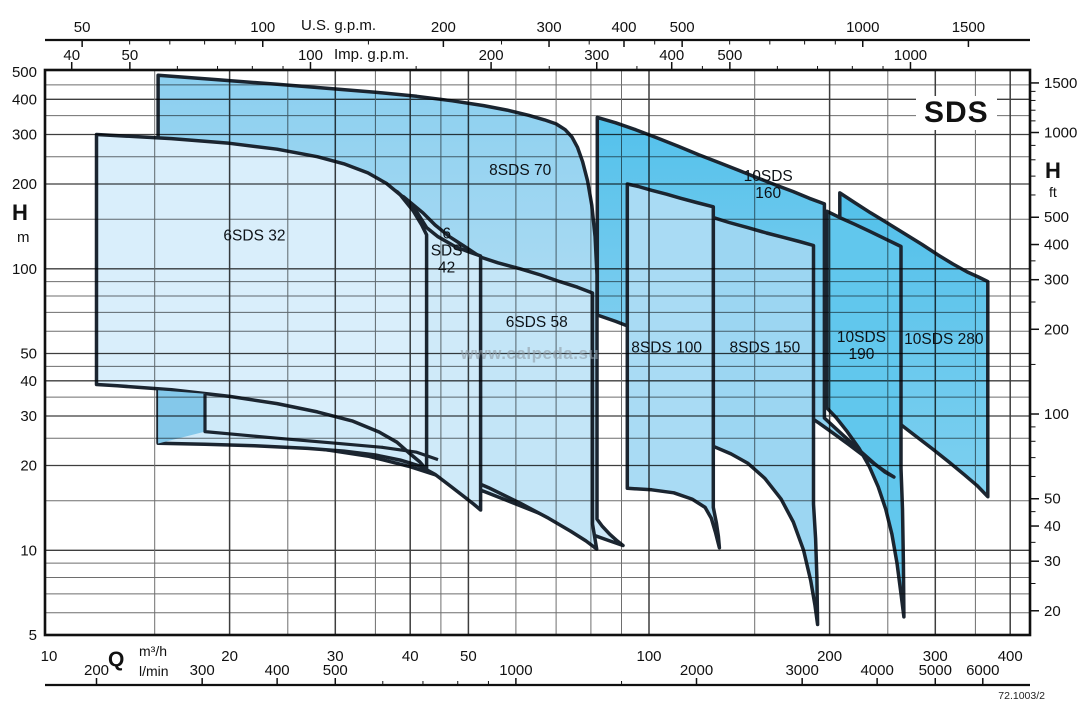 The image size is (1077, 718). I want to click on tick-label: 3000, so click(801, 670).